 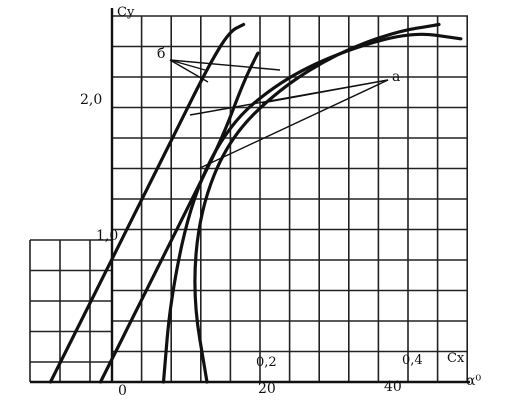 What do you see at coordinates (107, 236) in the screenshot?
I see `y-tick-label-1: 1,0` at bounding box center [107, 236].